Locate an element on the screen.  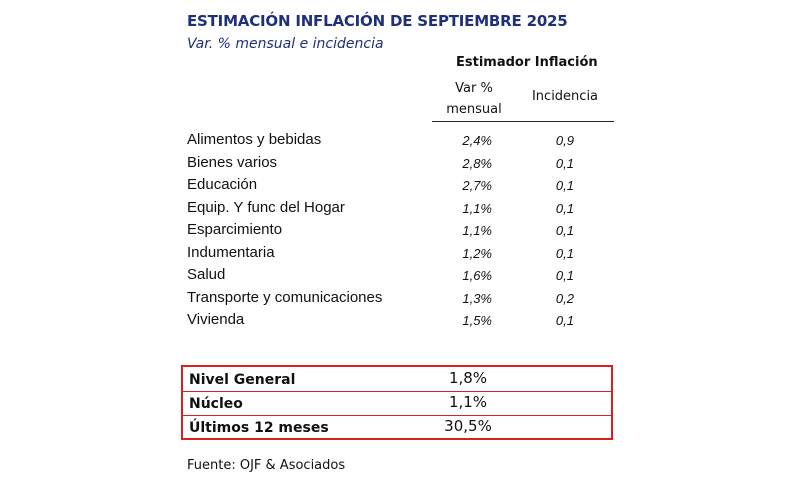
table-row: Esparcimiento 1,1% 0,1 is located at coordinates (400, 232).